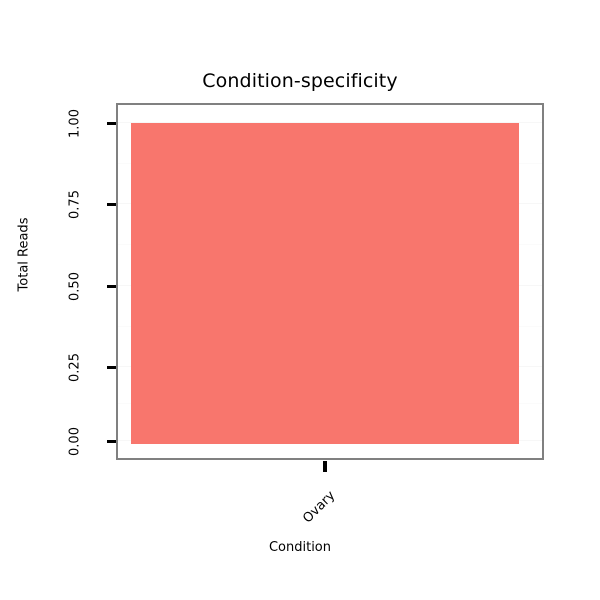 The height and width of the screenshot is (600, 600). I want to click on y-tick-label-2: 0.50, so click(75, 286).